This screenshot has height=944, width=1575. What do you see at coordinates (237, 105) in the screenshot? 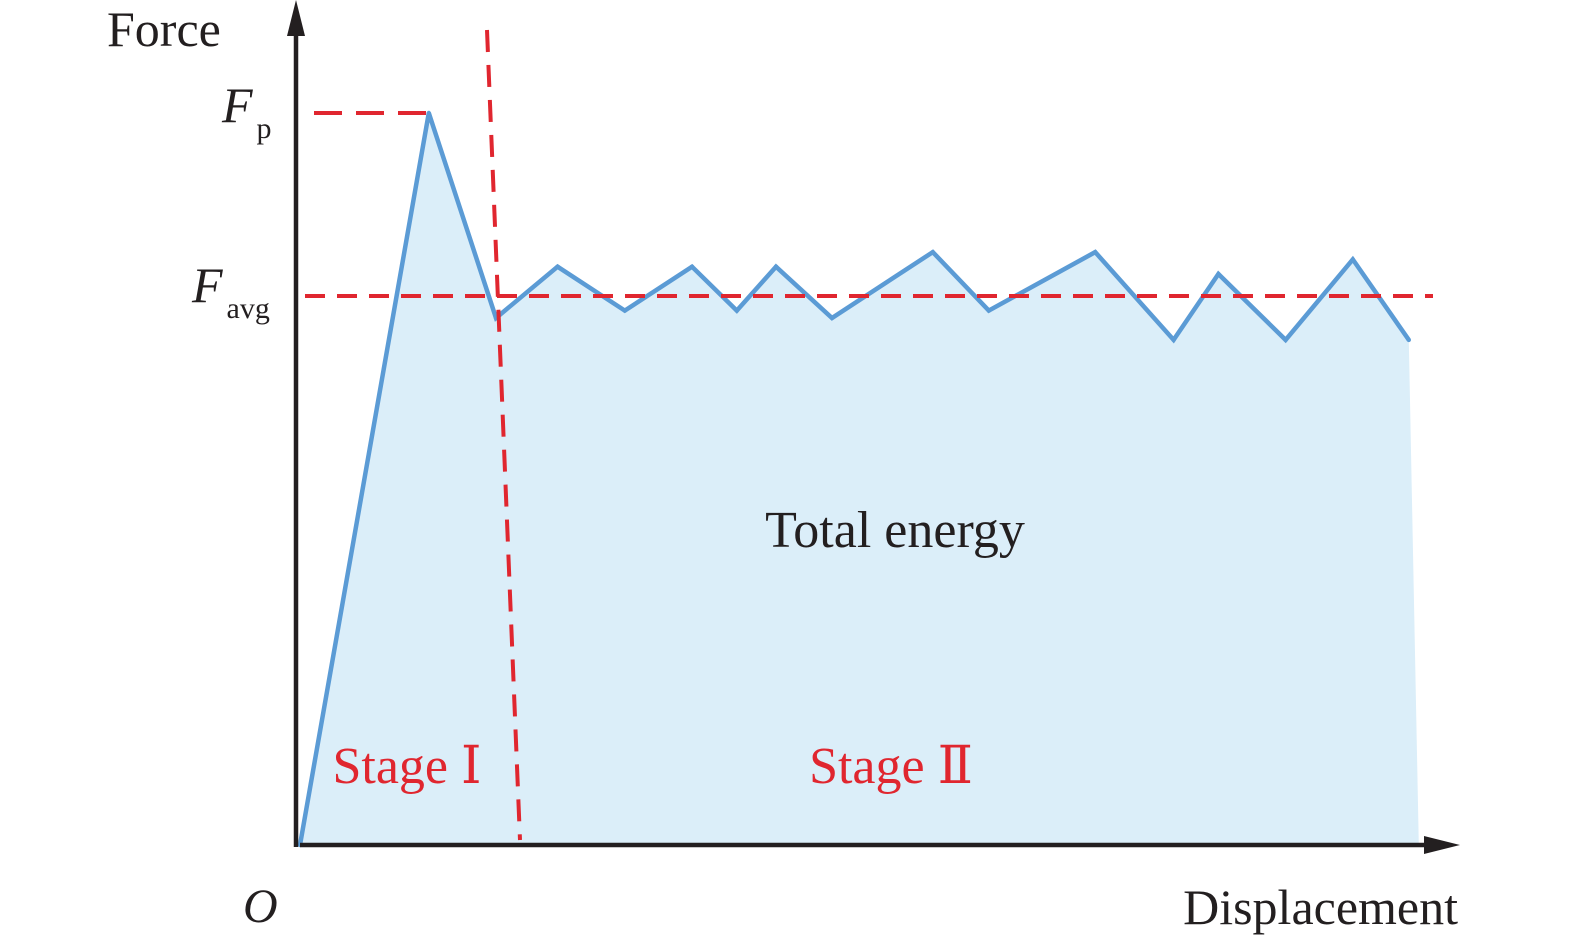
I see `peak-force-symbol: F` at bounding box center [237, 105].